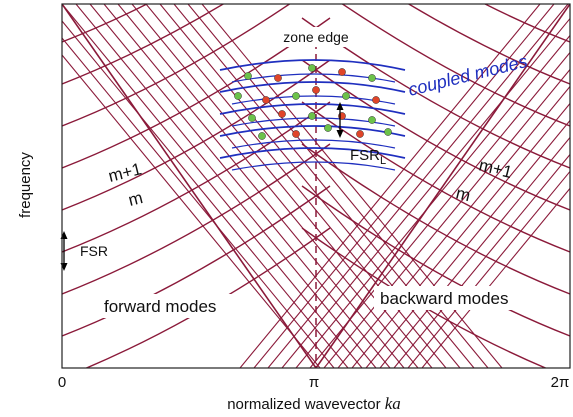 This screenshot has width=573, height=417. I want to click on zone-edge-label-bg, so click(315, 37).